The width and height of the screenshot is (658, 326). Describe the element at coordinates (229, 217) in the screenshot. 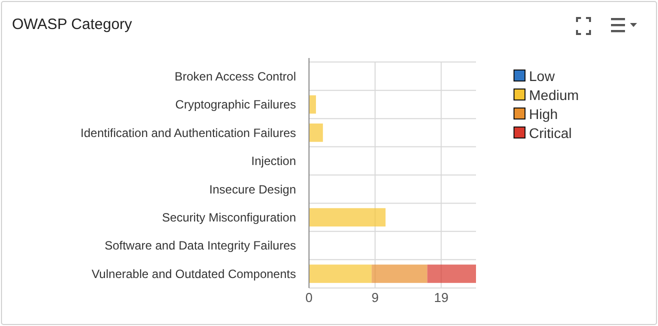

I see `y-tick-label: Security Misconfiguration` at that location.